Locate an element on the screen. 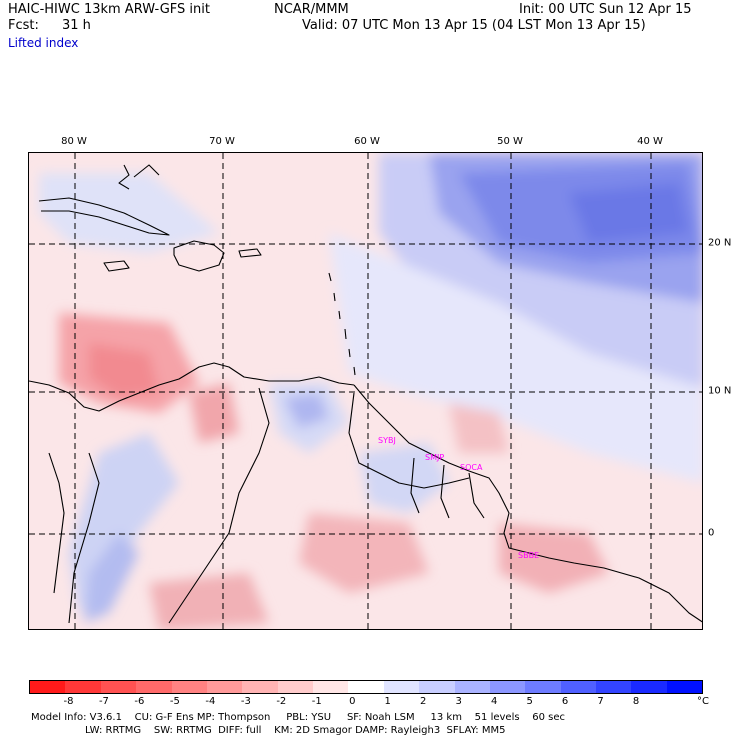 The image size is (740, 740). lon-label-40w: 40 W is located at coordinates (650, 141).